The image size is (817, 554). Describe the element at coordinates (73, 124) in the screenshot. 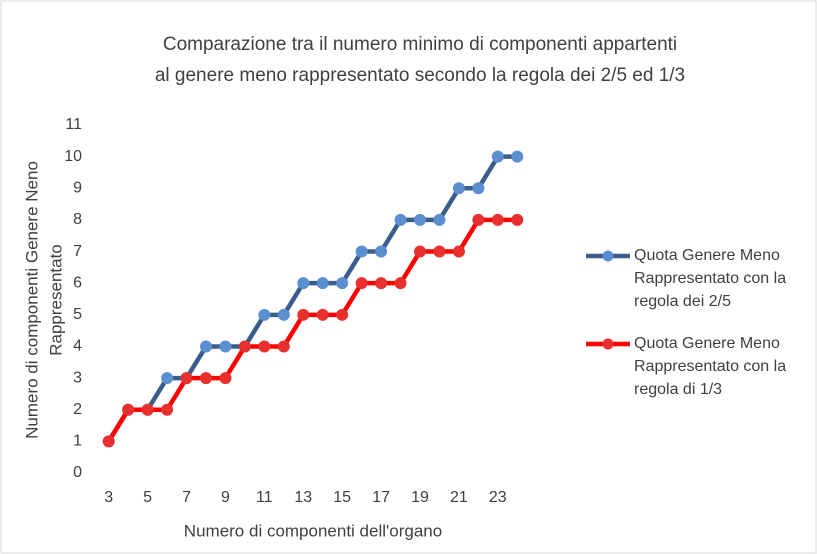

I see `y-tick-label: 11` at that location.